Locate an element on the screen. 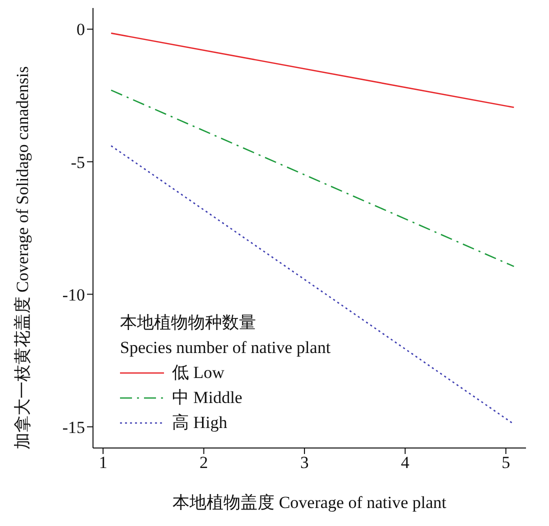 The height and width of the screenshot is (526, 549). legend-label: 低 Low is located at coordinates (198, 373).